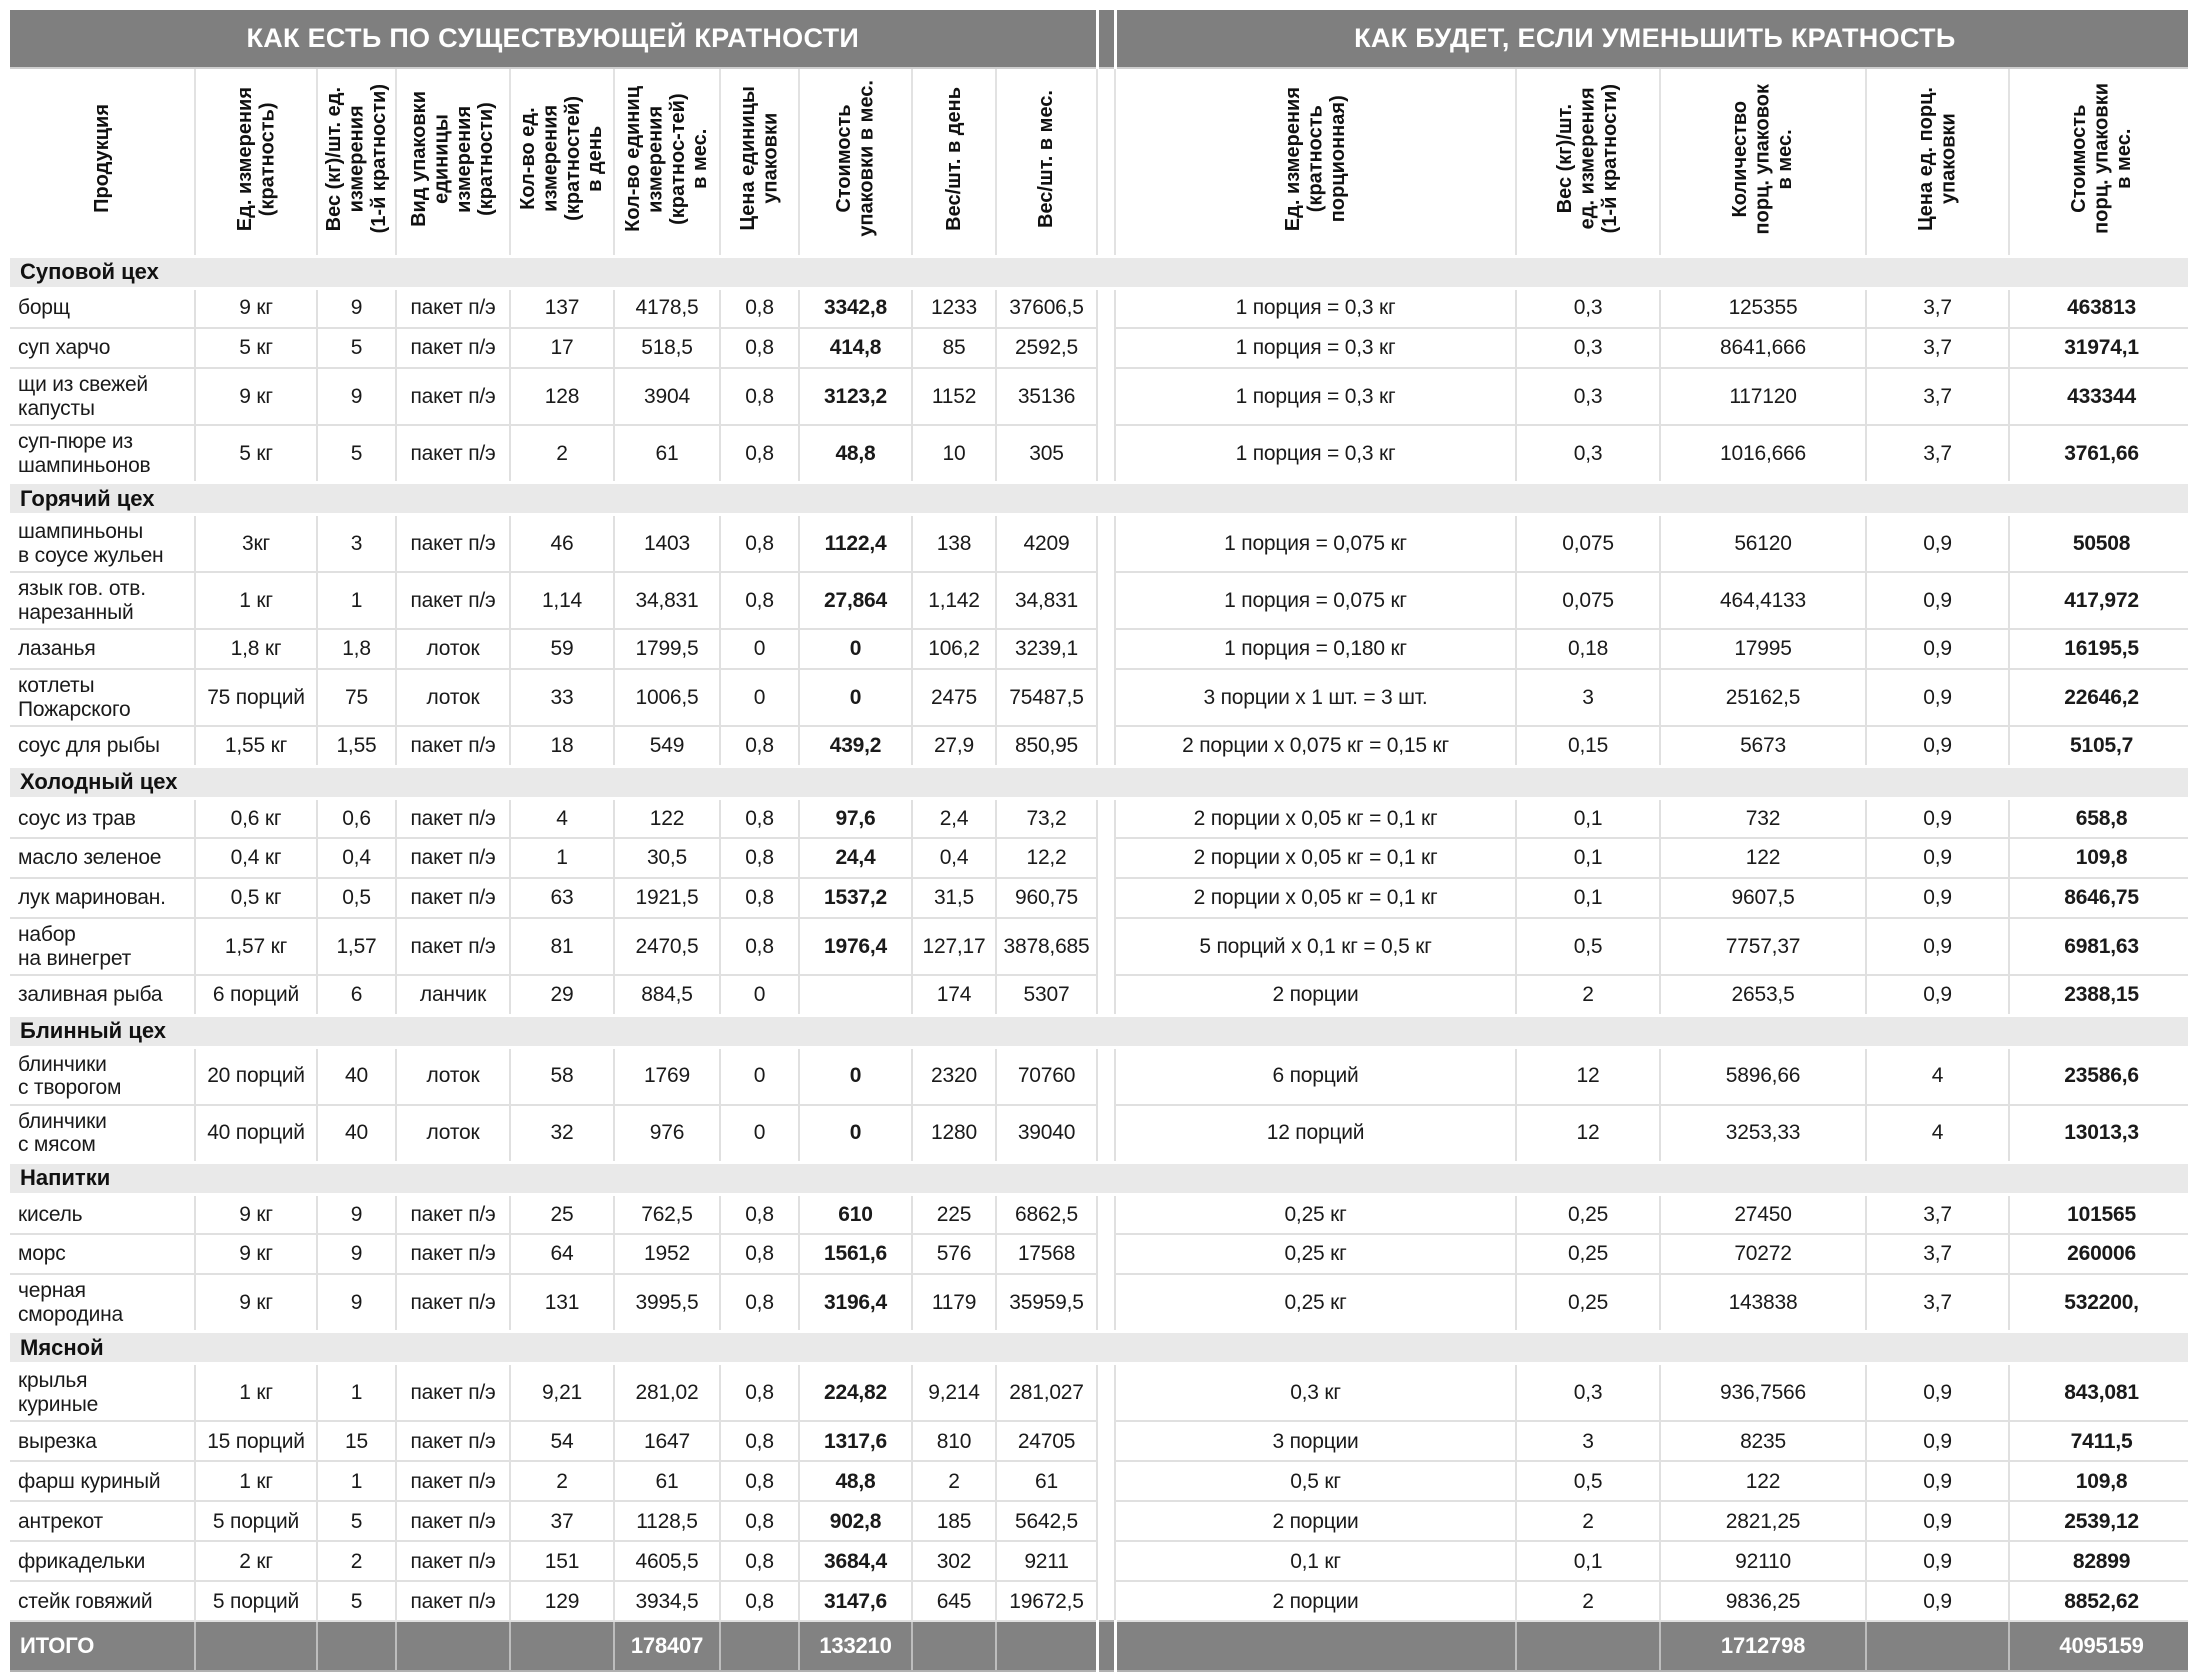  What do you see at coordinates (1046, 308) in the screenshot?
I see `value-cell: 37606,5` at bounding box center [1046, 308].